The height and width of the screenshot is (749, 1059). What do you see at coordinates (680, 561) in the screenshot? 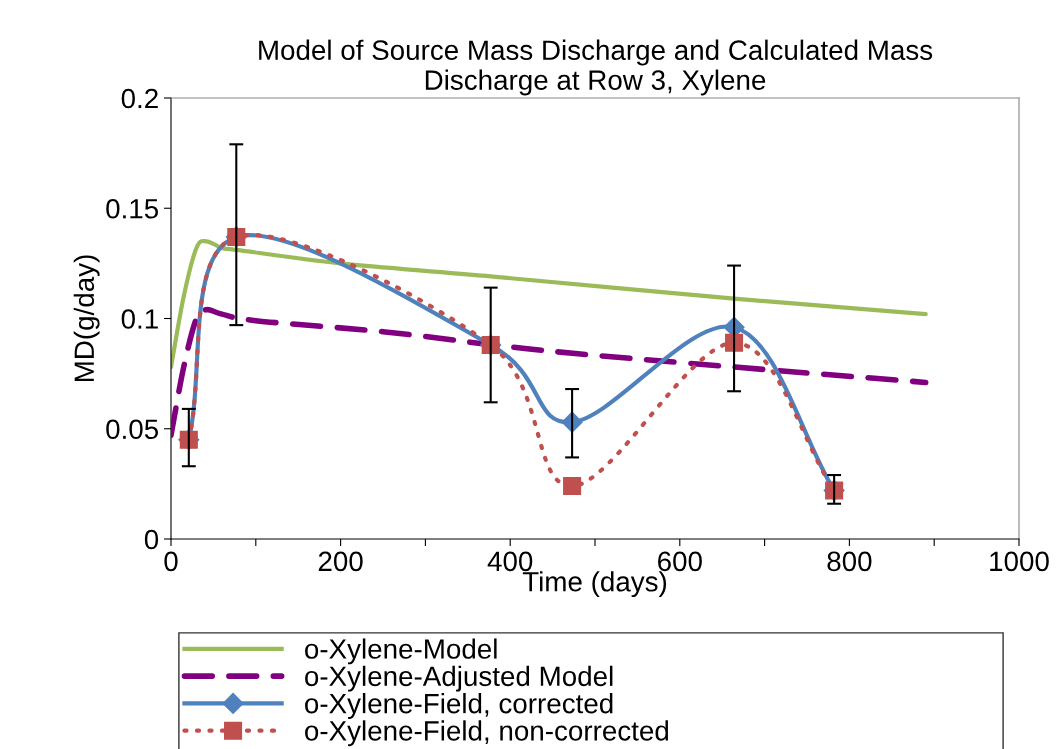
I see `x-tick-label: 600` at bounding box center [680, 561].